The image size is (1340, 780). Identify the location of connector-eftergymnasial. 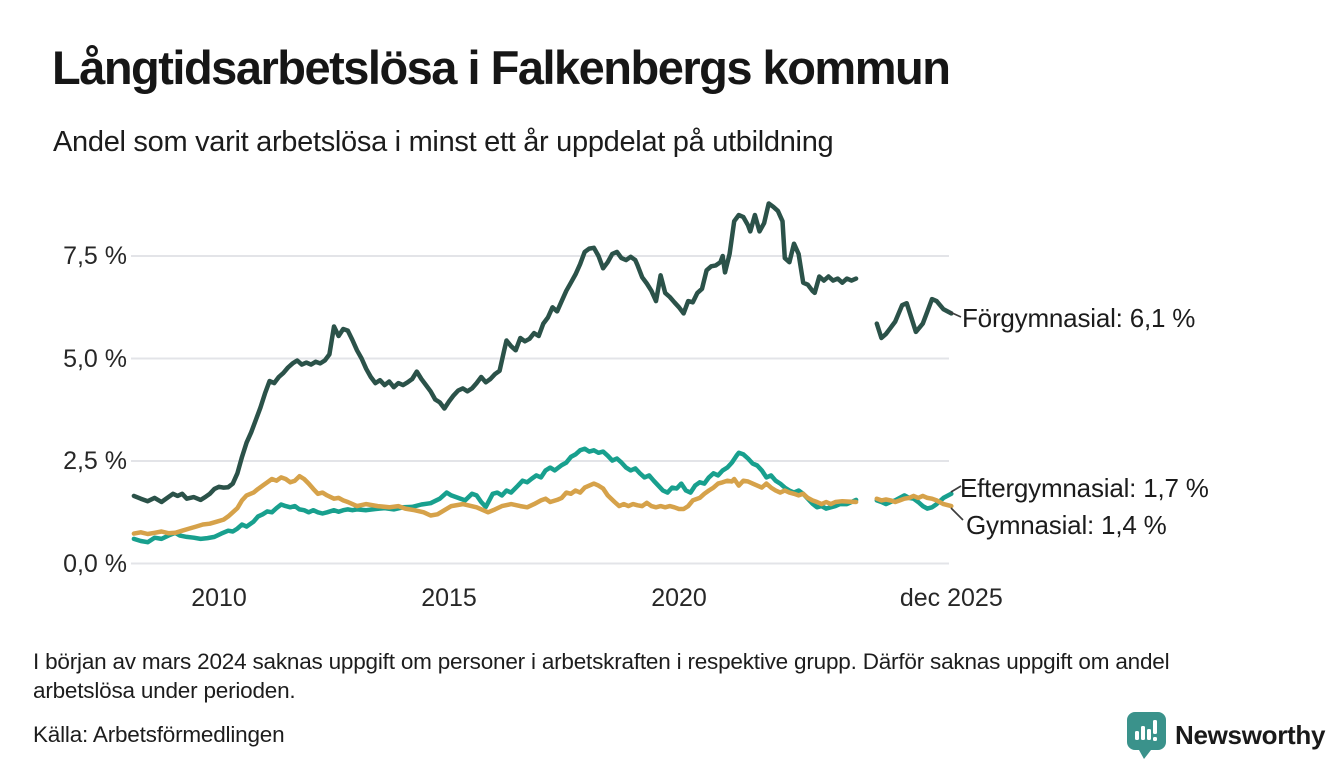
(956, 489).